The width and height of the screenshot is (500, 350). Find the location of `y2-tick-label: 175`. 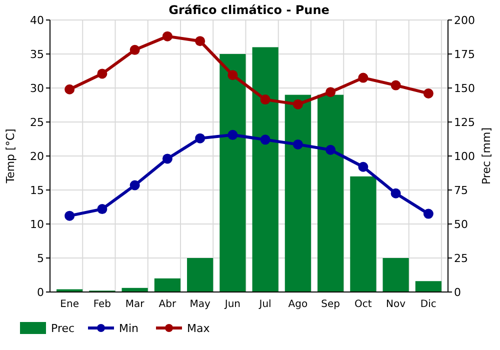

y2-tick-label: 175 is located at coordinates (464, 54).